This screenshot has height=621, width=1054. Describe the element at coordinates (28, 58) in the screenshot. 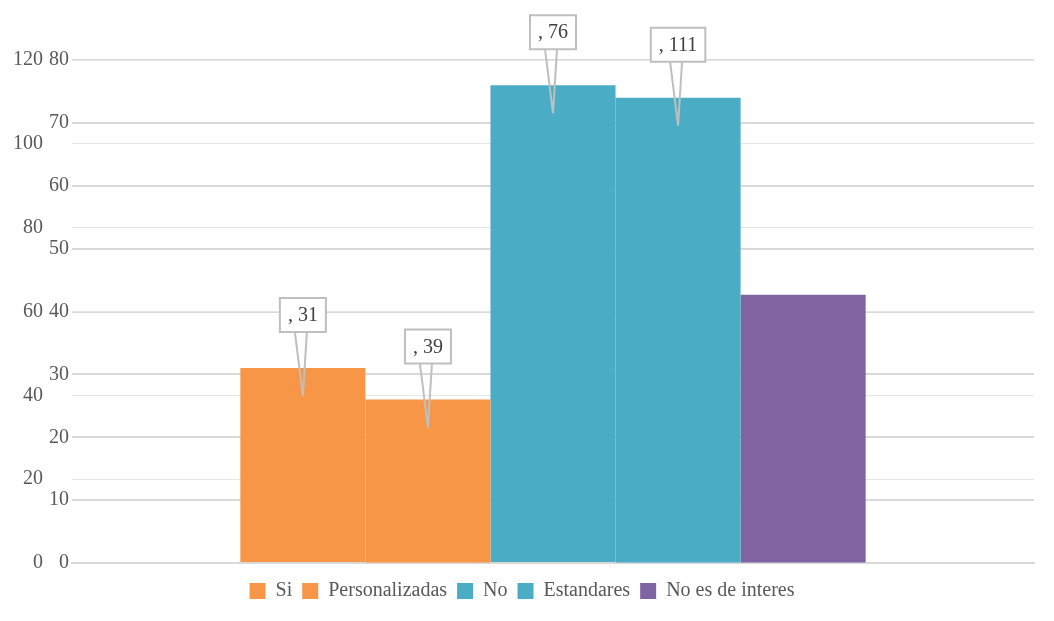

I see `y2-tick-label: 120` at that location.